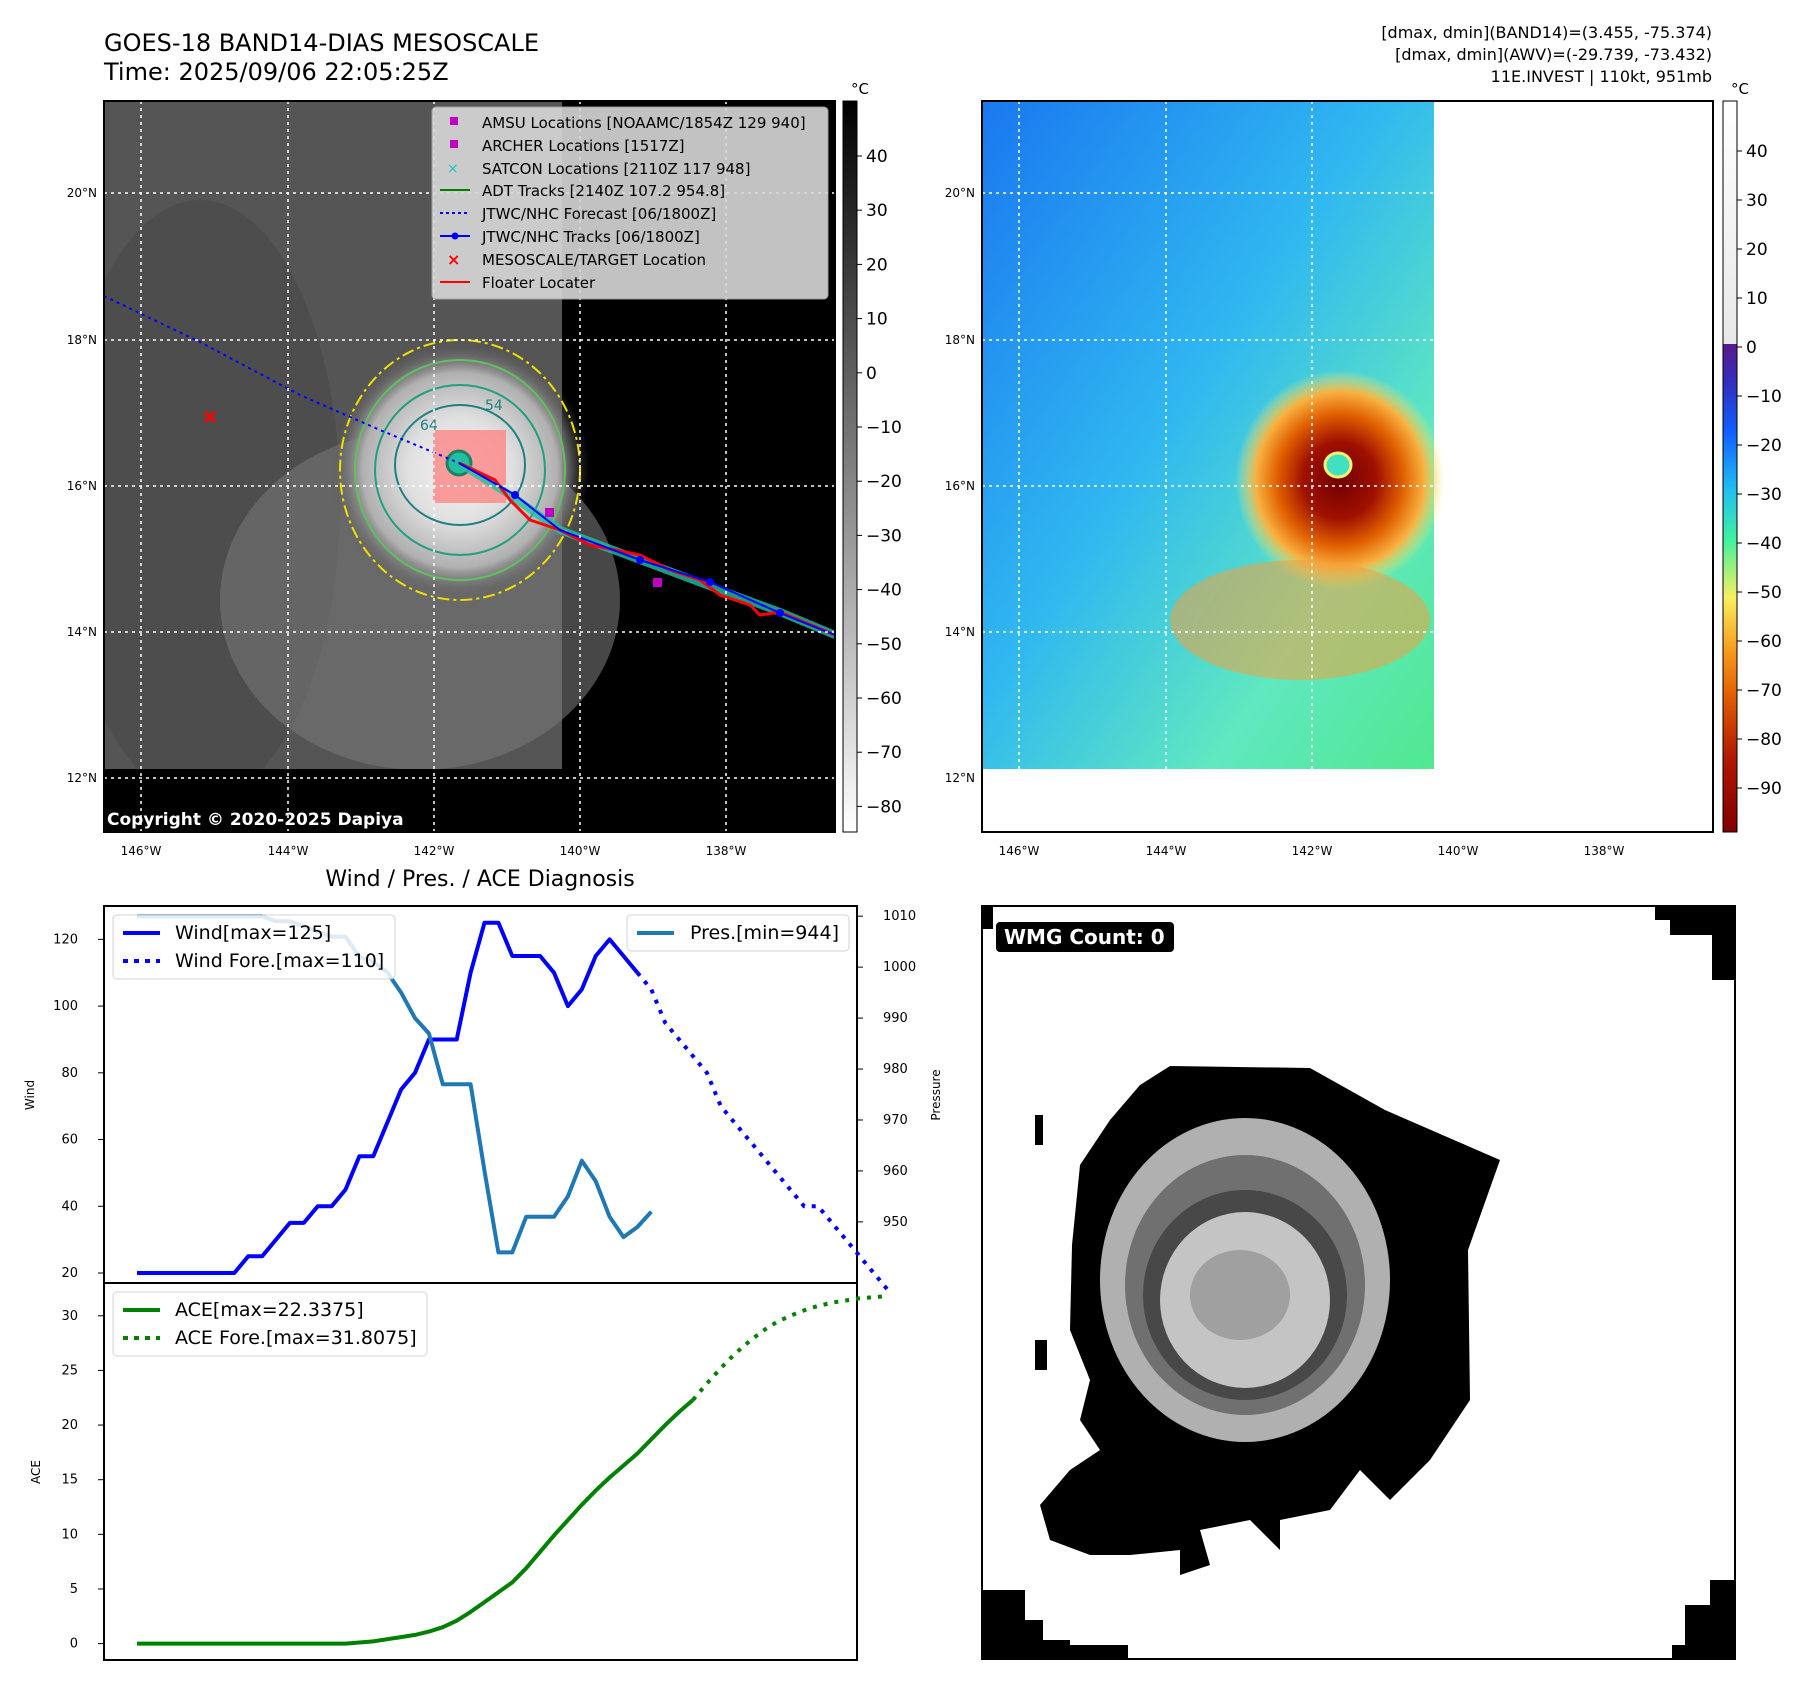  Describe the element at coordinates (895, 1120) in the screenshot. I see `y-right-tick-label: 970` at that location.